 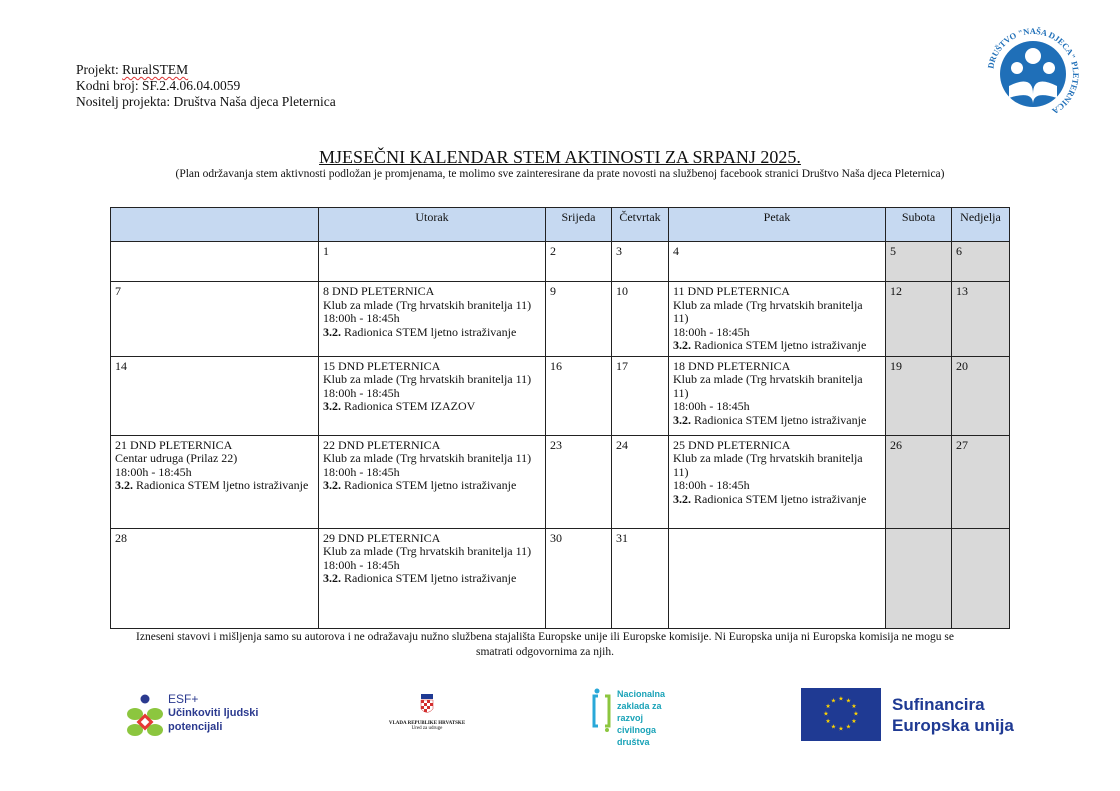 What do you see at coordinates (155, 69) in the screenshot?
I see `project-name: RuralSTEM` at bounding box center [155, 69].